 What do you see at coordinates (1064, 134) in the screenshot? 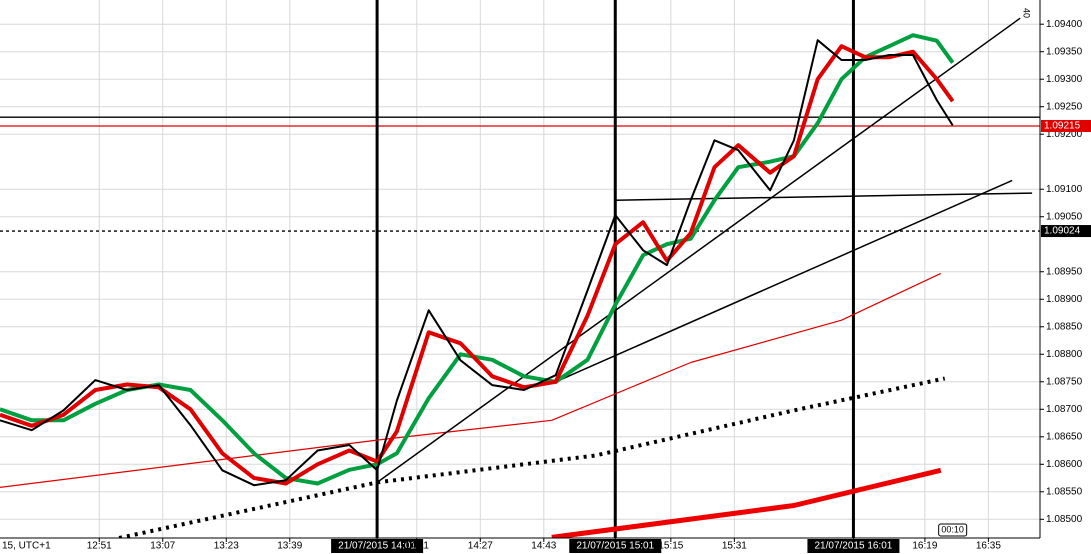
I see `y-tick-label: 1.09200` at bounding box center [1064, 134].